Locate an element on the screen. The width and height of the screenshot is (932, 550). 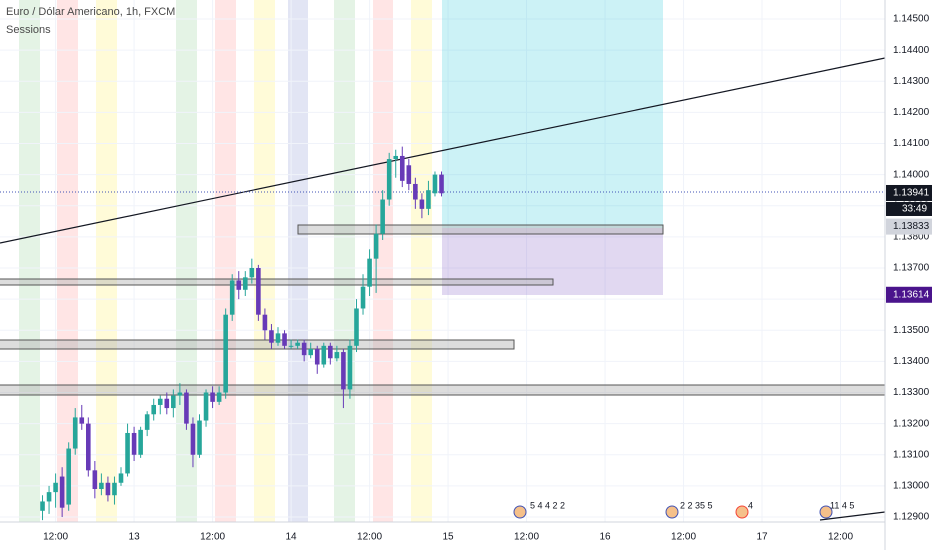
y-tick-label: 1.14200 is located at coordinates (911, 112).